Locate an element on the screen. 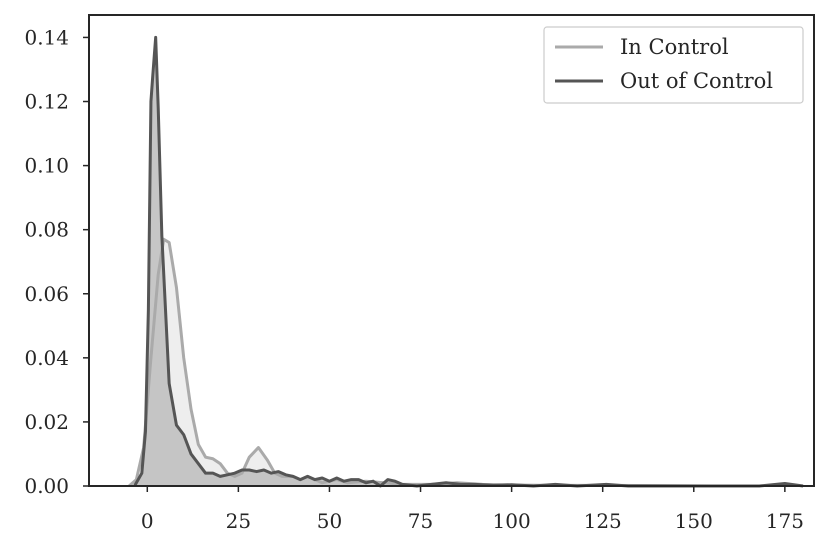 The width and height of the screenshot is (831, 546). x-tick-label: 25 is located at coordinates (238, 521).